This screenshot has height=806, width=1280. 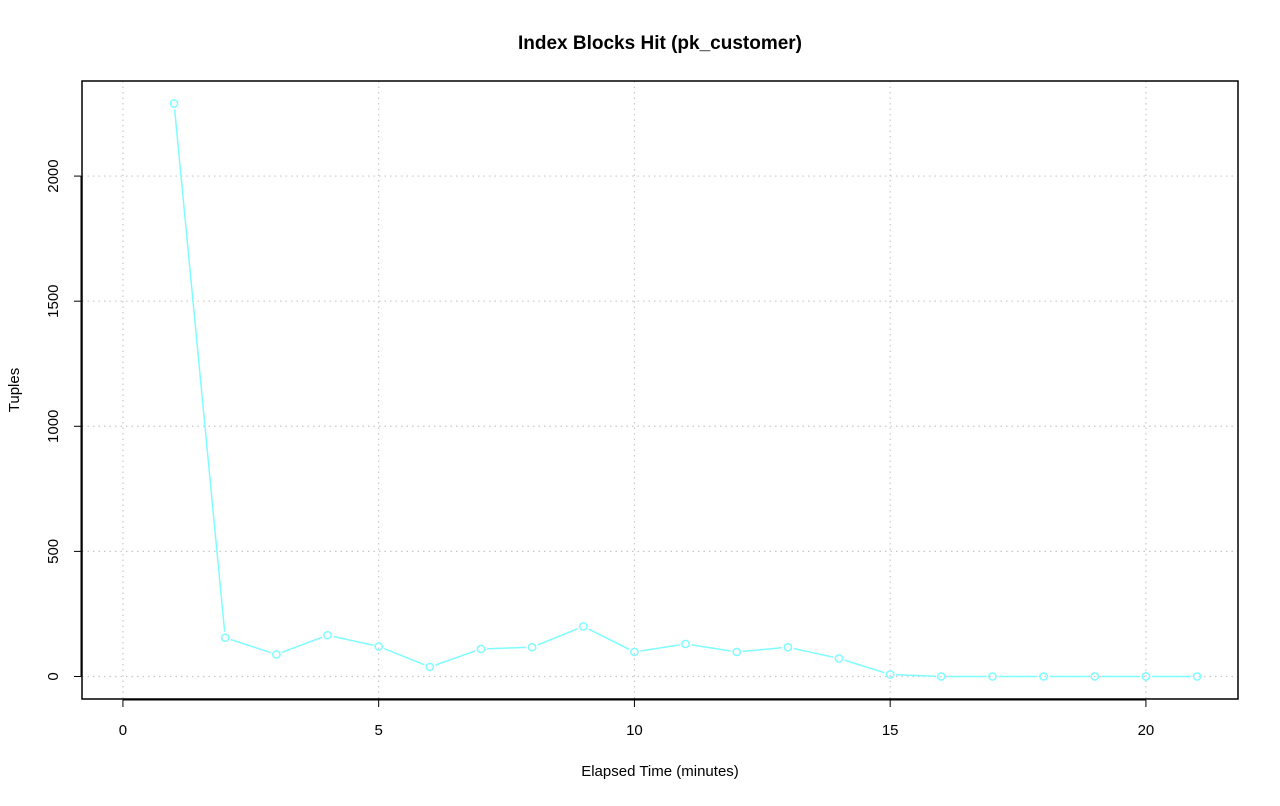 What do you see at coordinates (123, 730) in the screenshot?
I see `x-tick-label: 0` at bounding box center [123, 730].